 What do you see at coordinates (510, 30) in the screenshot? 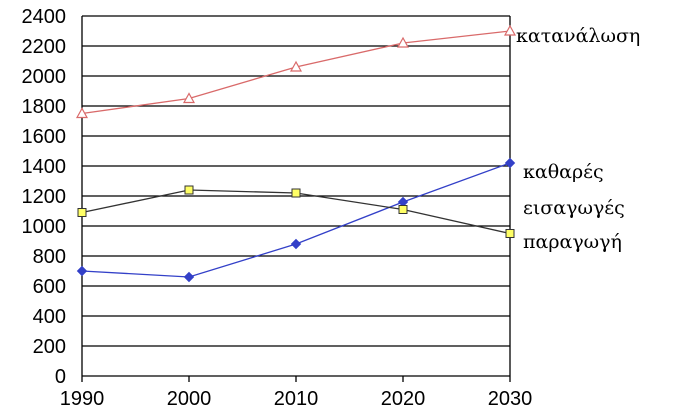
I see `data-point-s0-2030` at bounding box center [510, 30].